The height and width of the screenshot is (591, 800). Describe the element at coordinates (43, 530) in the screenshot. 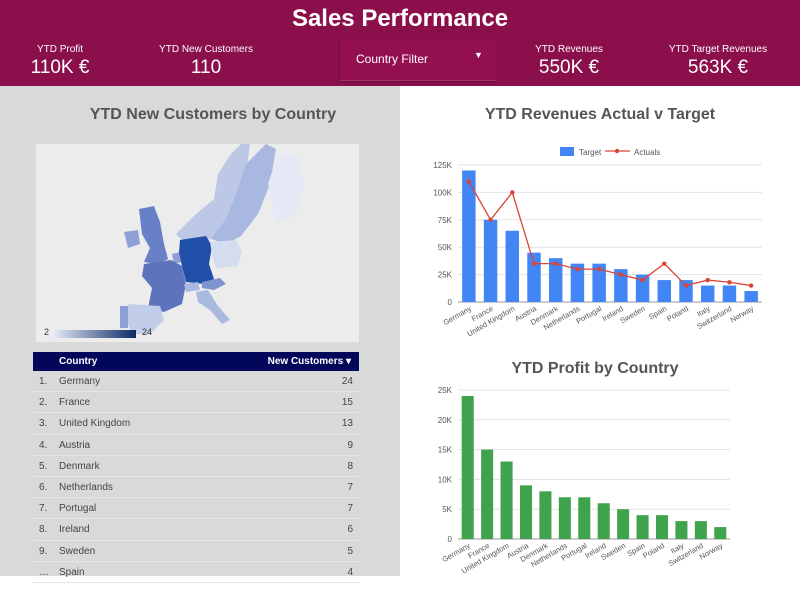

I see `row-index: 8.` at that location.